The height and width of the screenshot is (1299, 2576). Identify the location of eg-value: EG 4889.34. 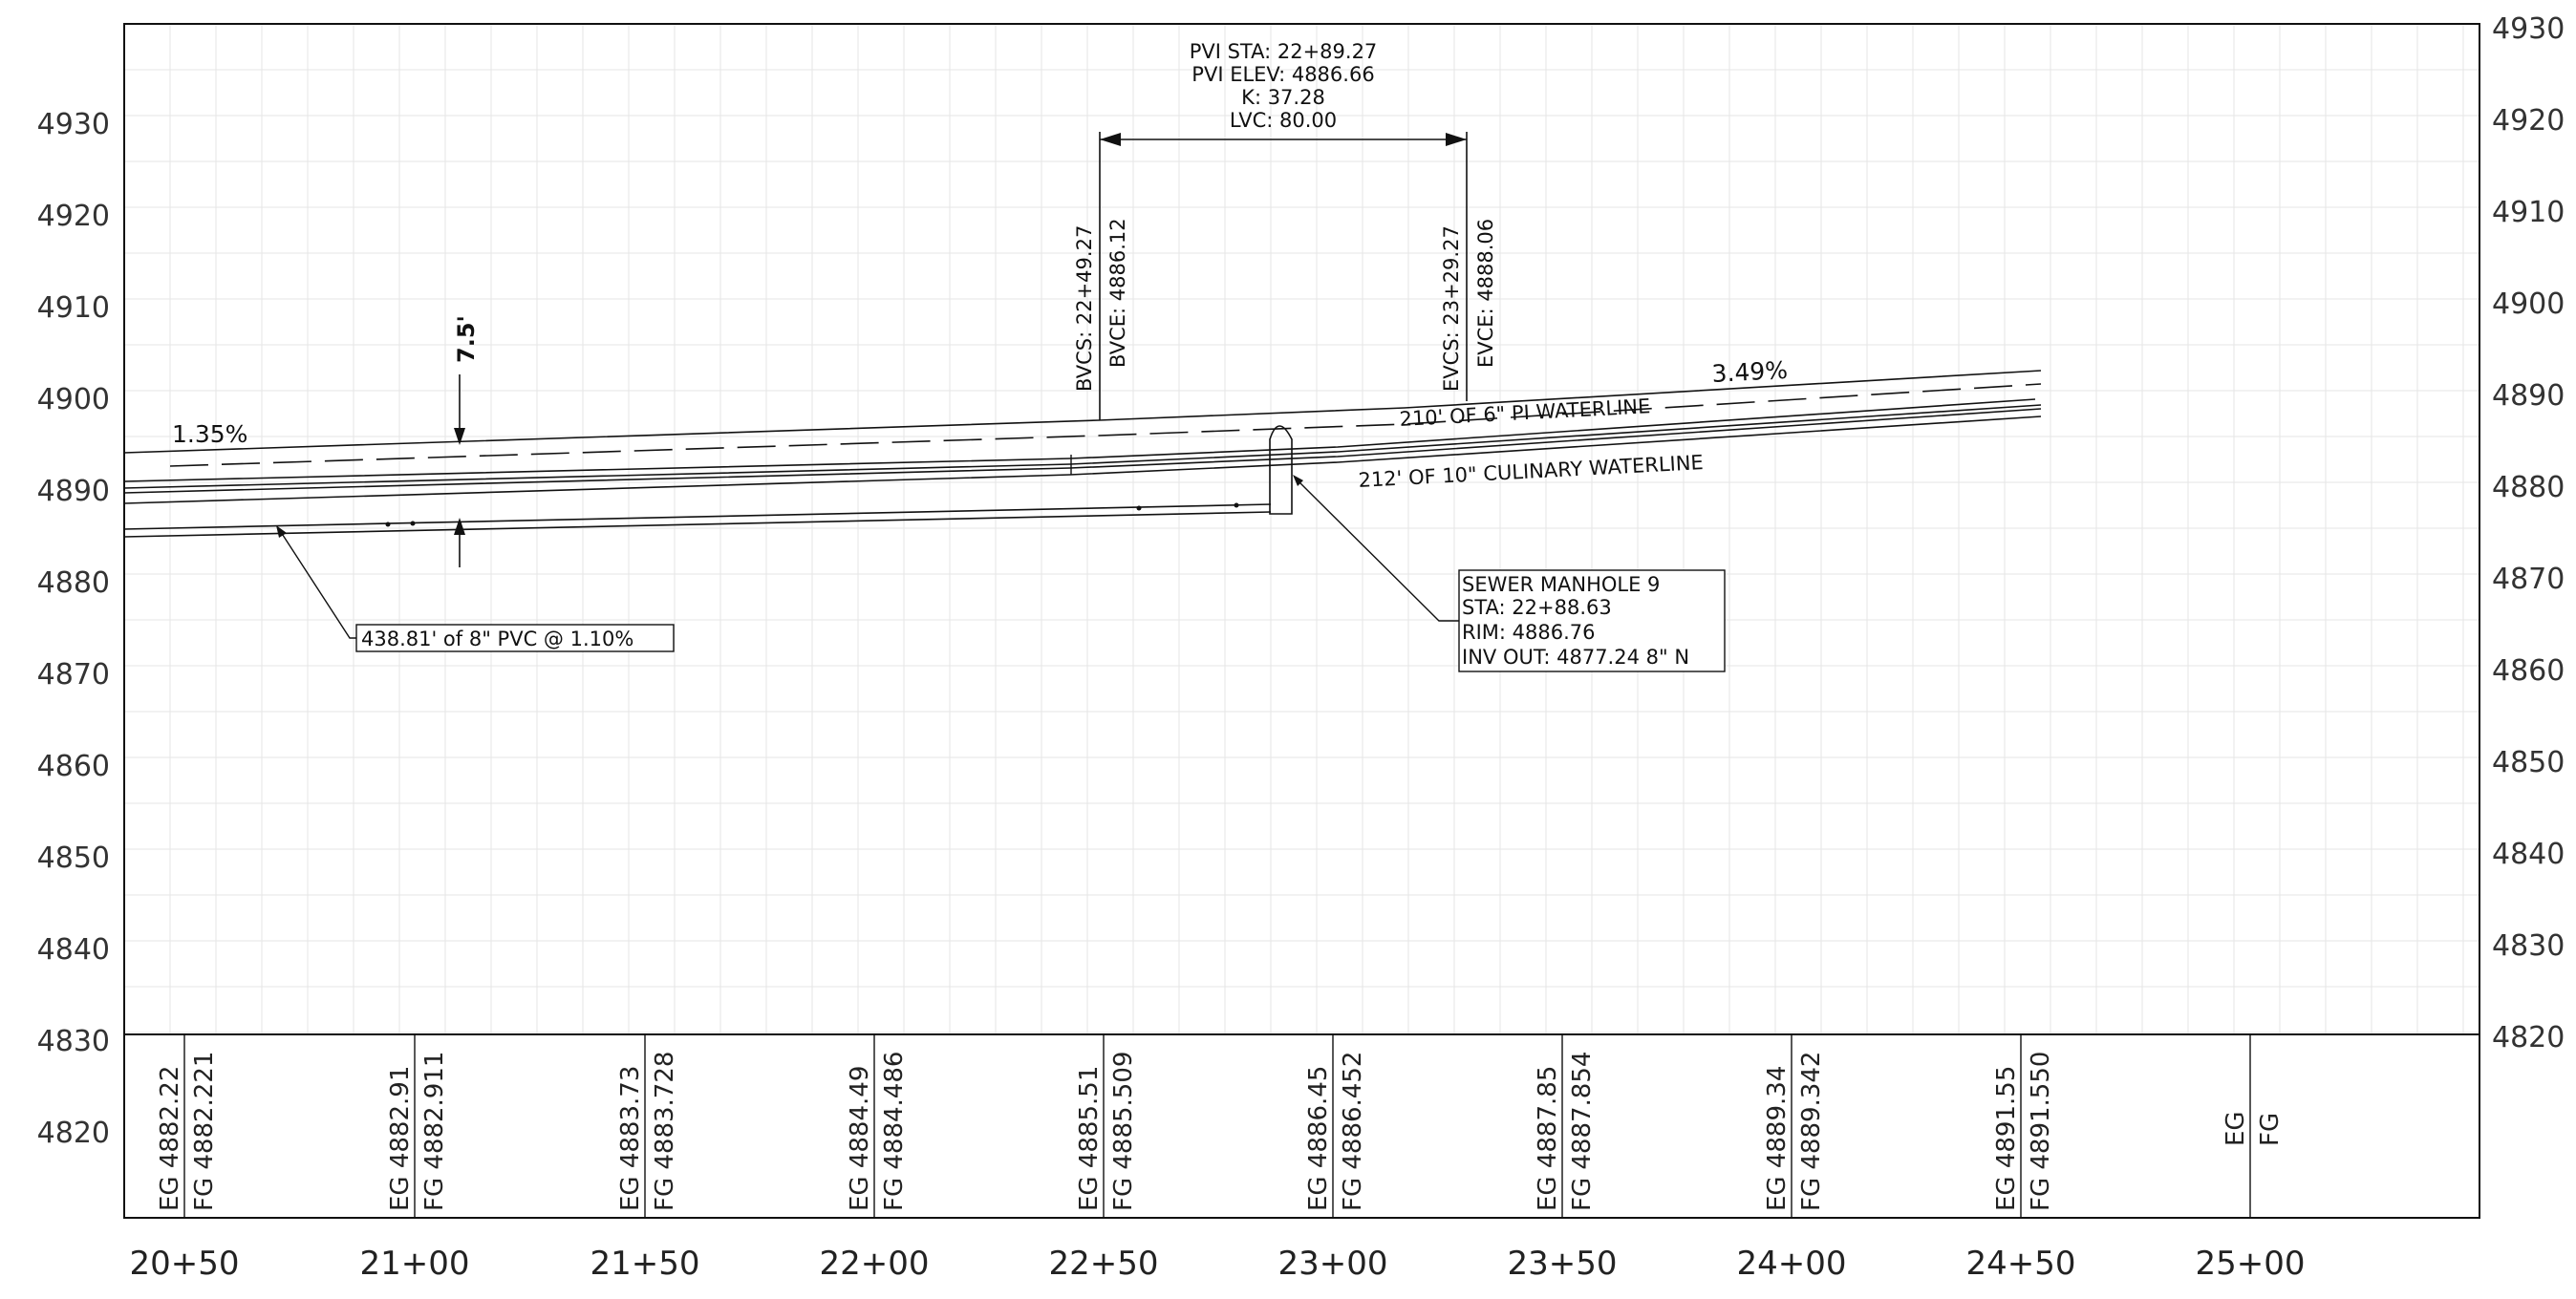
(1777, 1138).